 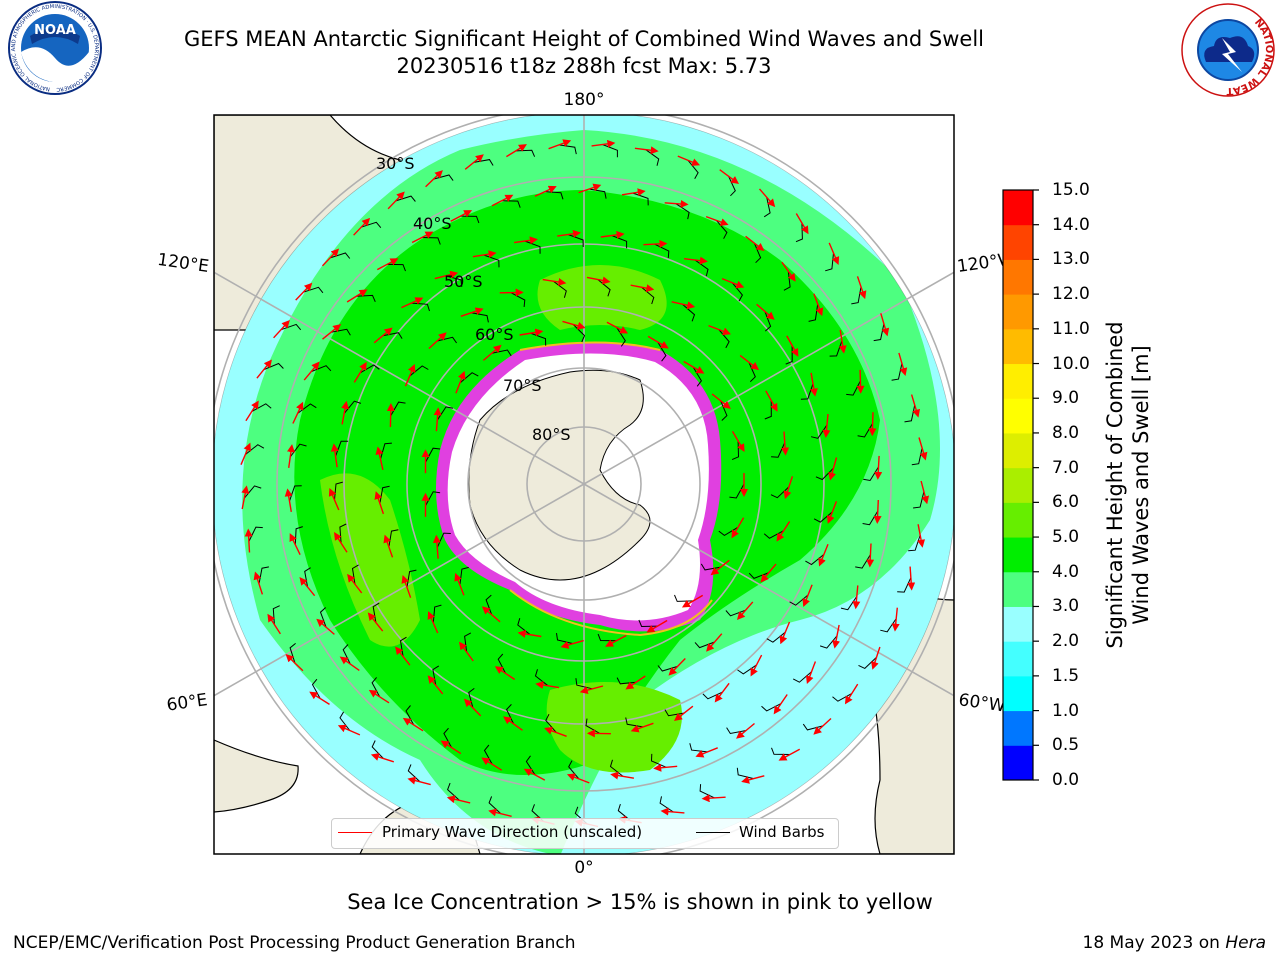 What do you see at coordinates (1066, 467) in the screenshot?
I see `colorbar-tick-label: 7.0` at bounding box center [1066, 467].